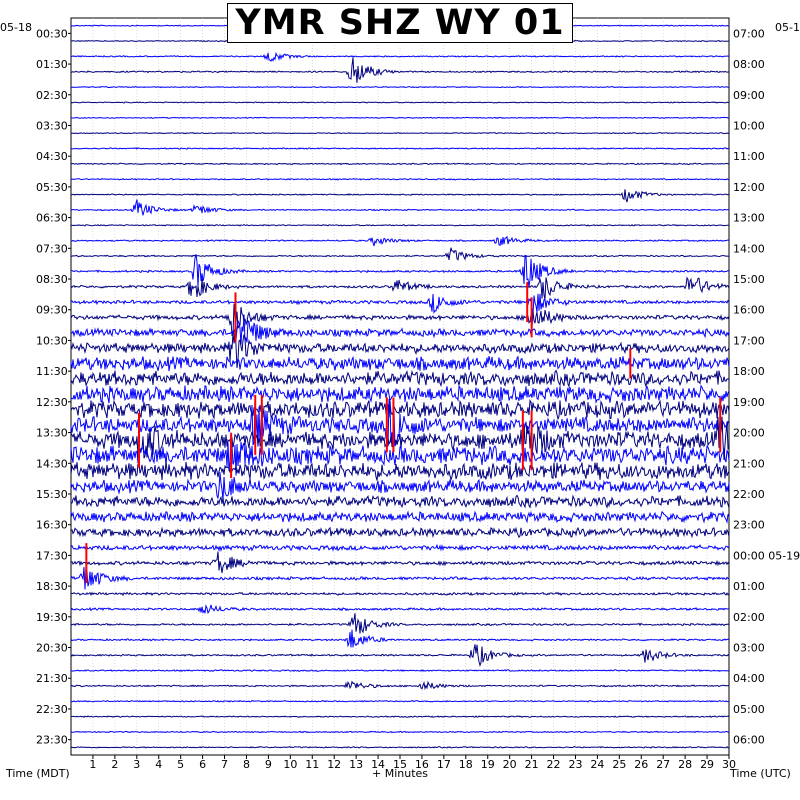  I want to click on right-time-label: 16:00, so click(749, 310).